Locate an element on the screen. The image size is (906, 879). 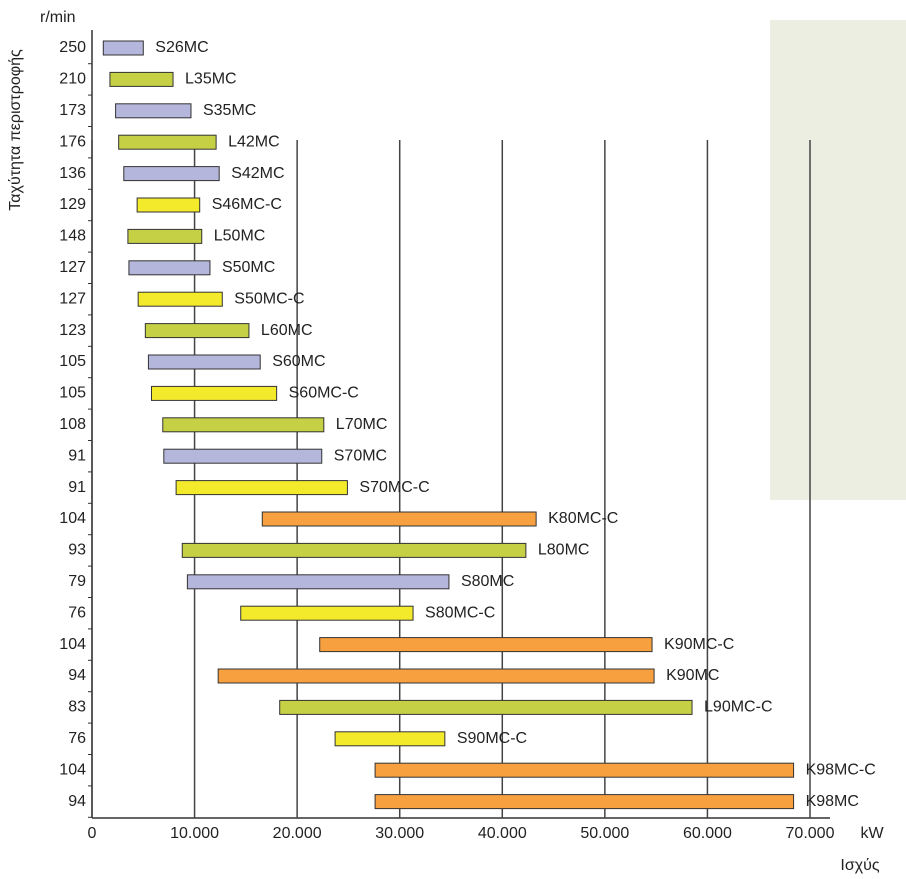
speed-label: 83 is located at coordinates (77, 707).